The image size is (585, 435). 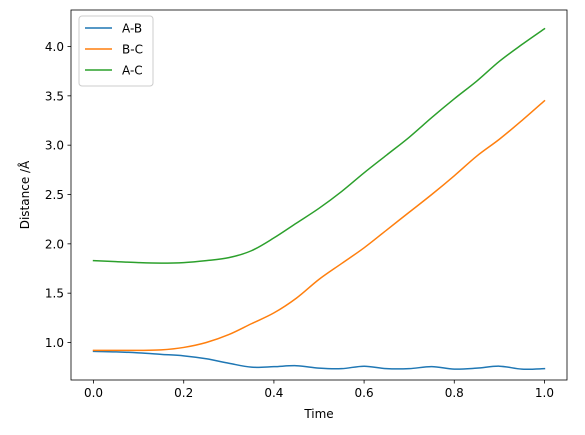 What do you see at coordinates (93, 393) in the screenshot?
I see `x-tick-label: 0.0` at bounding box center [93, 393].